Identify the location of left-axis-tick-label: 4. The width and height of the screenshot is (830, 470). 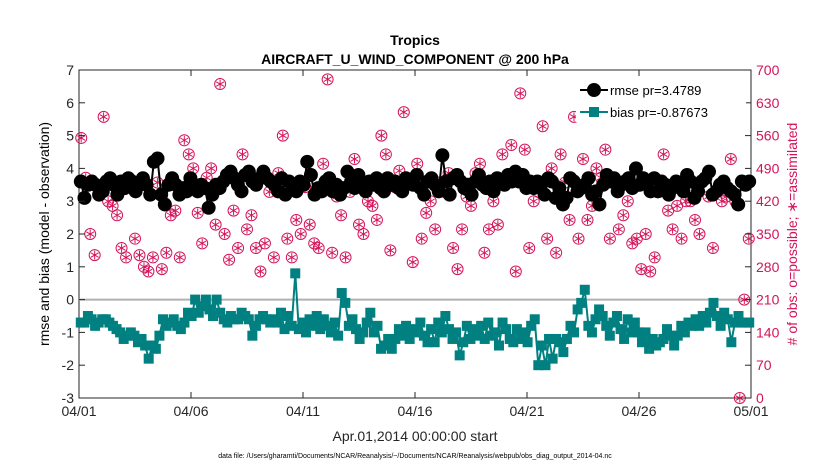
(70, 168).